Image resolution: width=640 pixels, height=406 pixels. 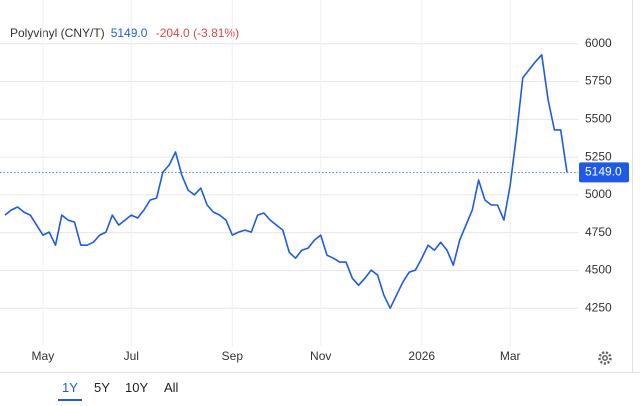 I want to click on x-tick-label: Nov, so click(x=320, y=356).